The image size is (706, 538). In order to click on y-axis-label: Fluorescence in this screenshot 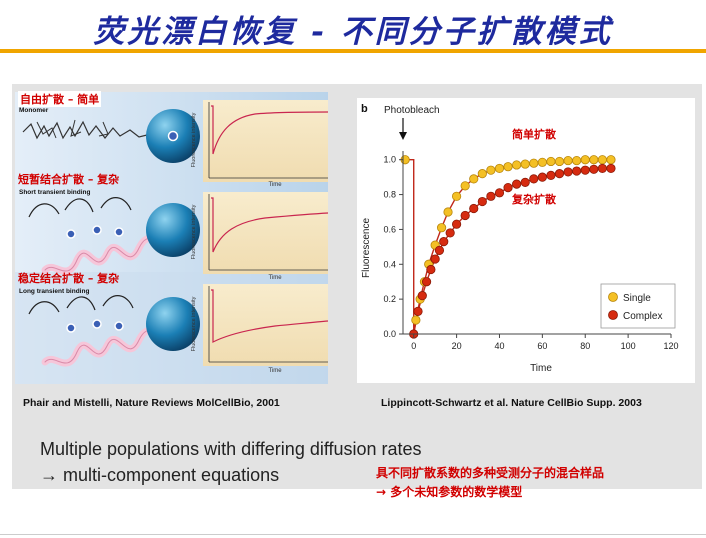, I will do `click(366, 248)`.